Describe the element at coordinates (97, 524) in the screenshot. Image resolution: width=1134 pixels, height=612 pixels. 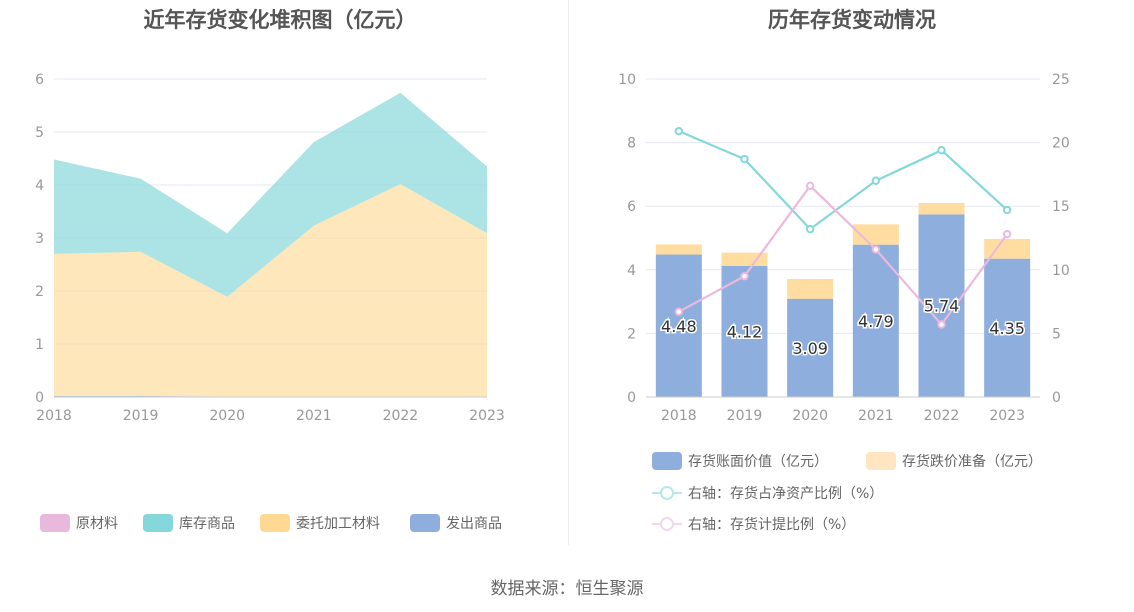
I see `legend-label-raw-materials: 原材料` at that location.